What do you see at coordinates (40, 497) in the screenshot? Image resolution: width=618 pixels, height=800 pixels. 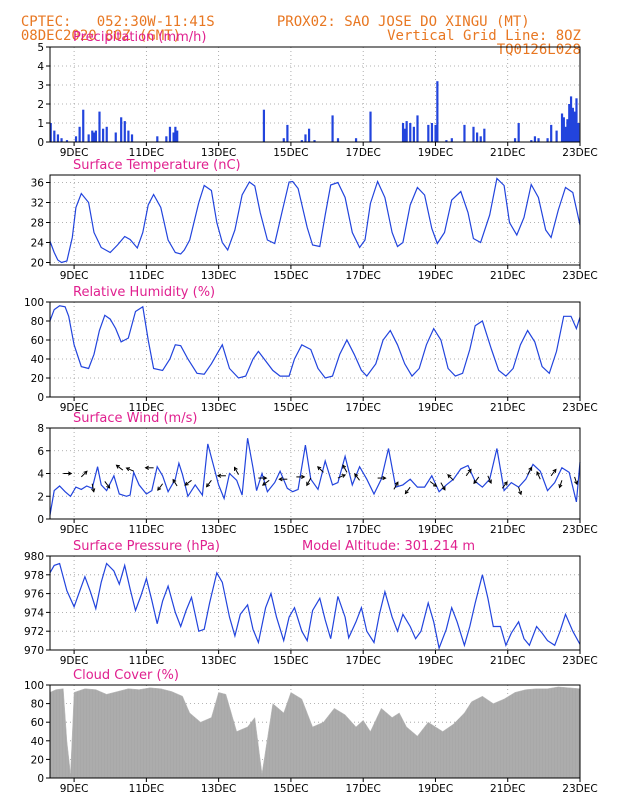 I see `y-tick-label: 2` at bounding box center [40, 497].